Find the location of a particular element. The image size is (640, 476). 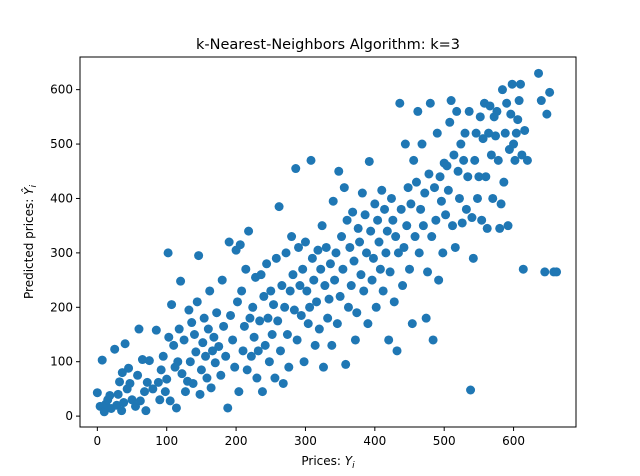

y-axis-label-symbol: Ŷ is located at coordinates (28, 190).